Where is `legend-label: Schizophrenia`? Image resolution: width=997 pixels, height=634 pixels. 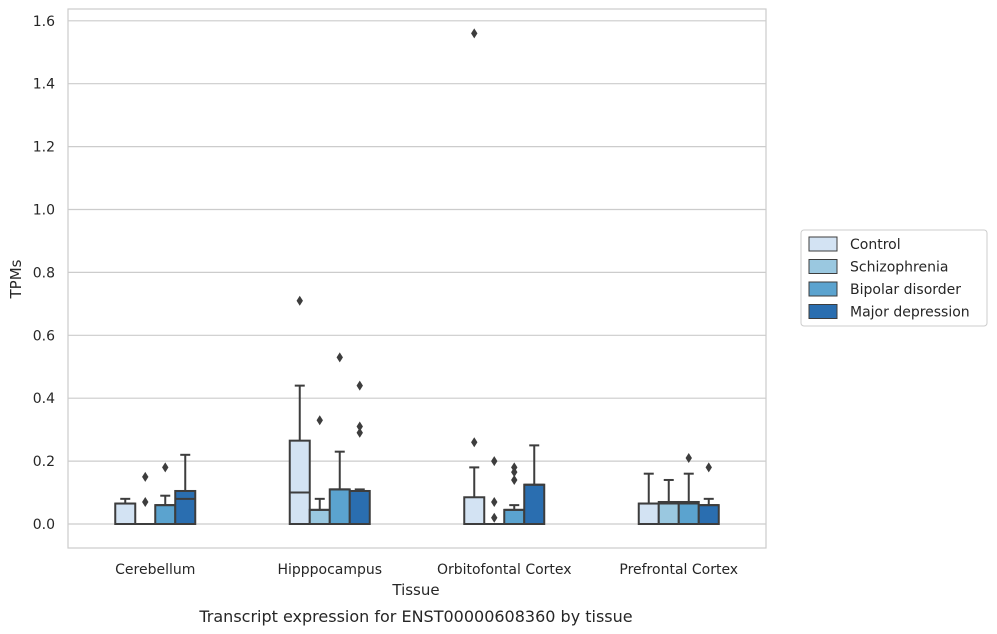
legend-label: Schizophrenia is located at coordinates (899, 268).